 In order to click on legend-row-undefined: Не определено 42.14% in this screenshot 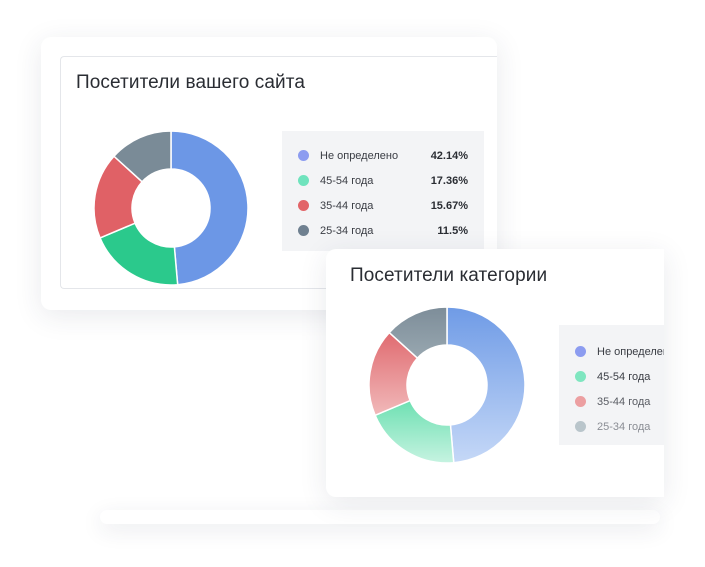, I will do `click(383, 155)`.